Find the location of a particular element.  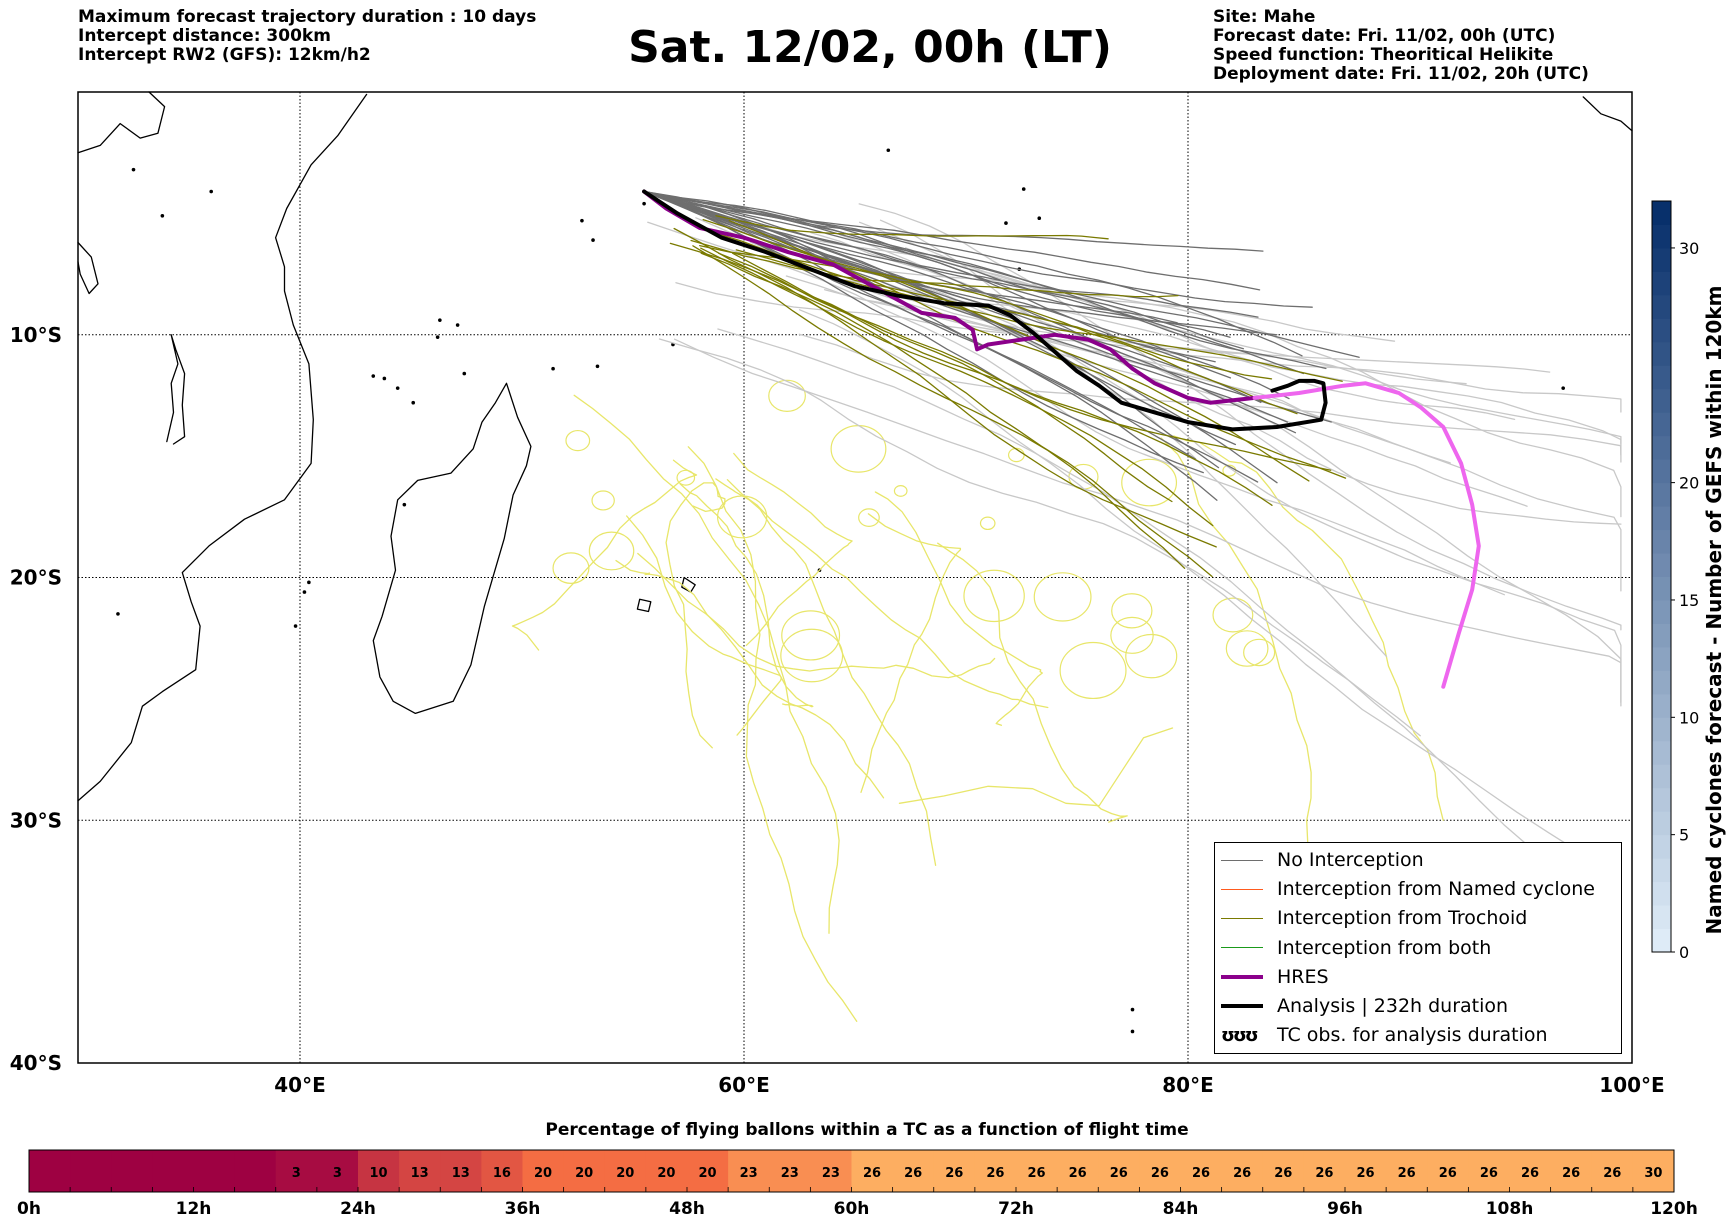

bottom-colorbar-time-label: 96h is located at coordinates (1345, 1209).